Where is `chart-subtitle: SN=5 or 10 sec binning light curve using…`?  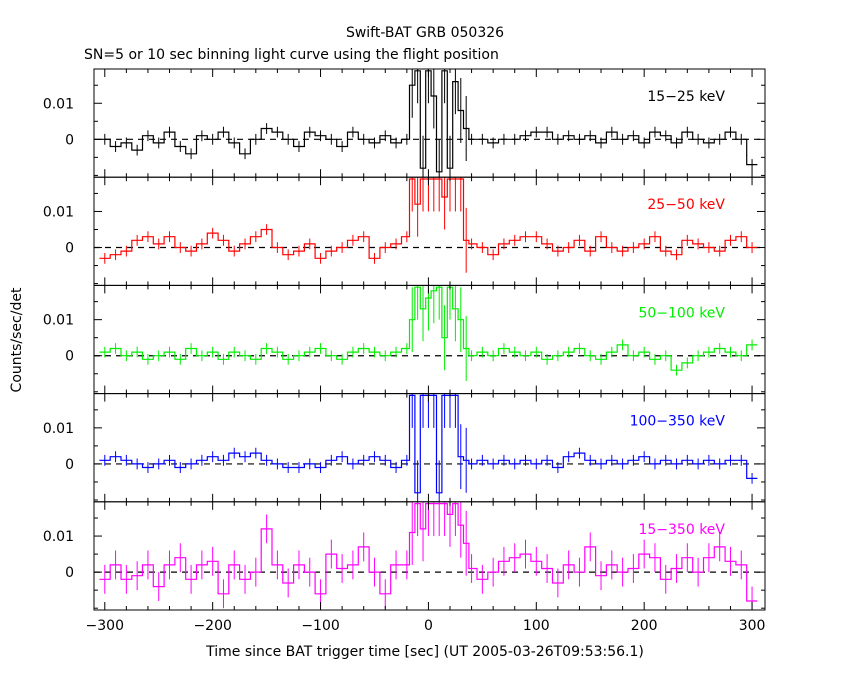
chart-subtitle: SN=5 or 10 sec binning light curve using… is located at coordinates (291, 55).